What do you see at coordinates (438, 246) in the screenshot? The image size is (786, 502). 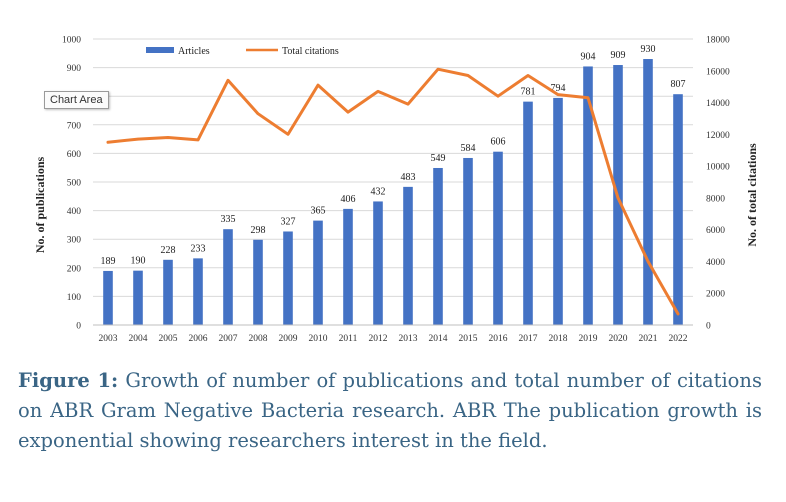 I see `bar-2014` at bounding box center [438, 246].